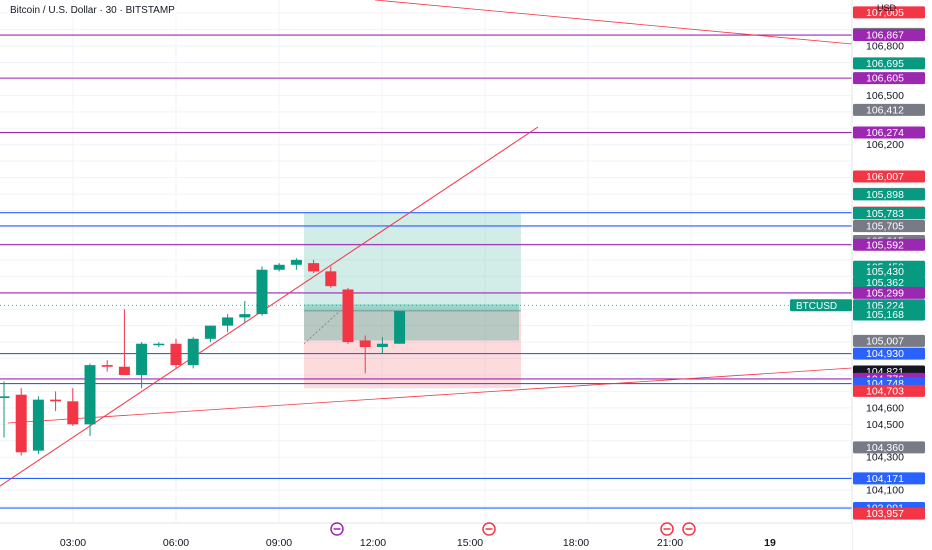 The image size is (932, 550). I want to click on price-tag-label: 104,171, so click(885, 479).